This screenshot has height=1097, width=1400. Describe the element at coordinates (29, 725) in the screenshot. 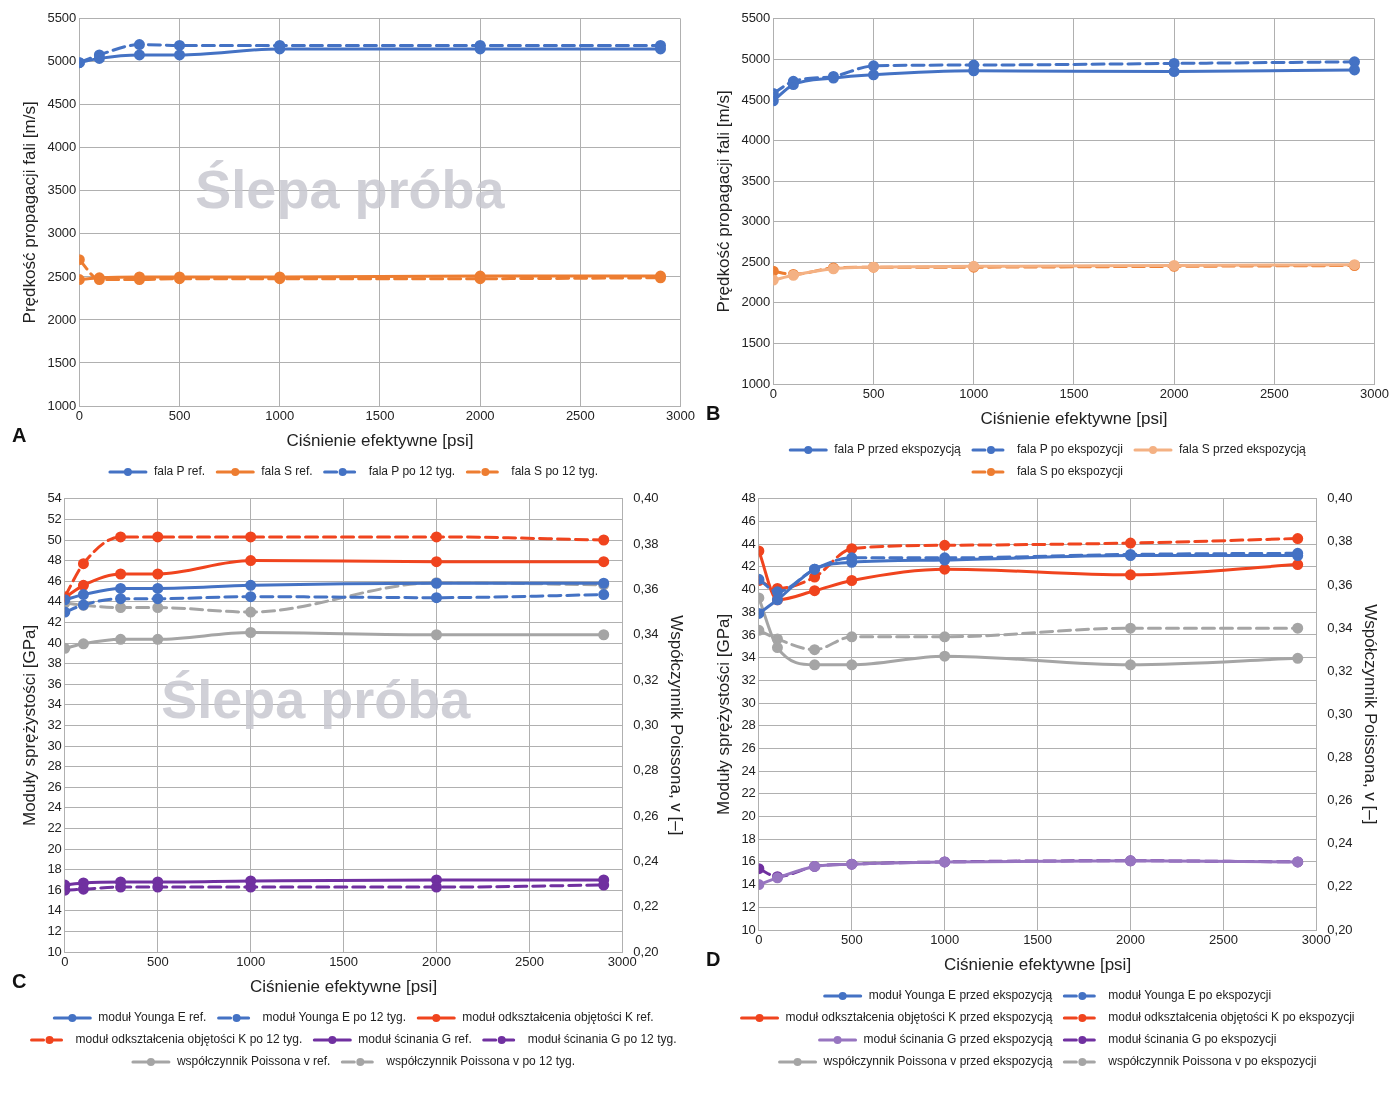

I see `y-axis-title: Moduły sprężystości [GPa]` at that location.